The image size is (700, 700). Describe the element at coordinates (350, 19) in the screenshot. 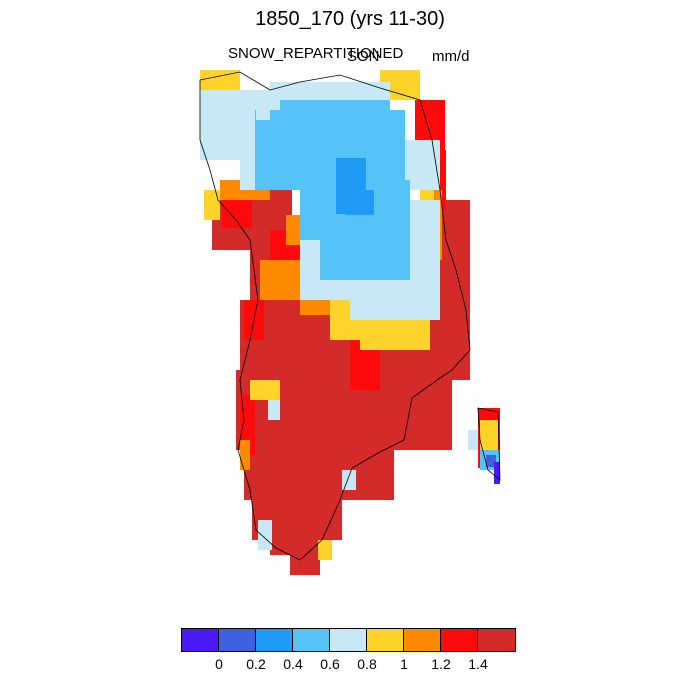

I see `plot-title: 1850_170 (yrs 11-30)` at that location.